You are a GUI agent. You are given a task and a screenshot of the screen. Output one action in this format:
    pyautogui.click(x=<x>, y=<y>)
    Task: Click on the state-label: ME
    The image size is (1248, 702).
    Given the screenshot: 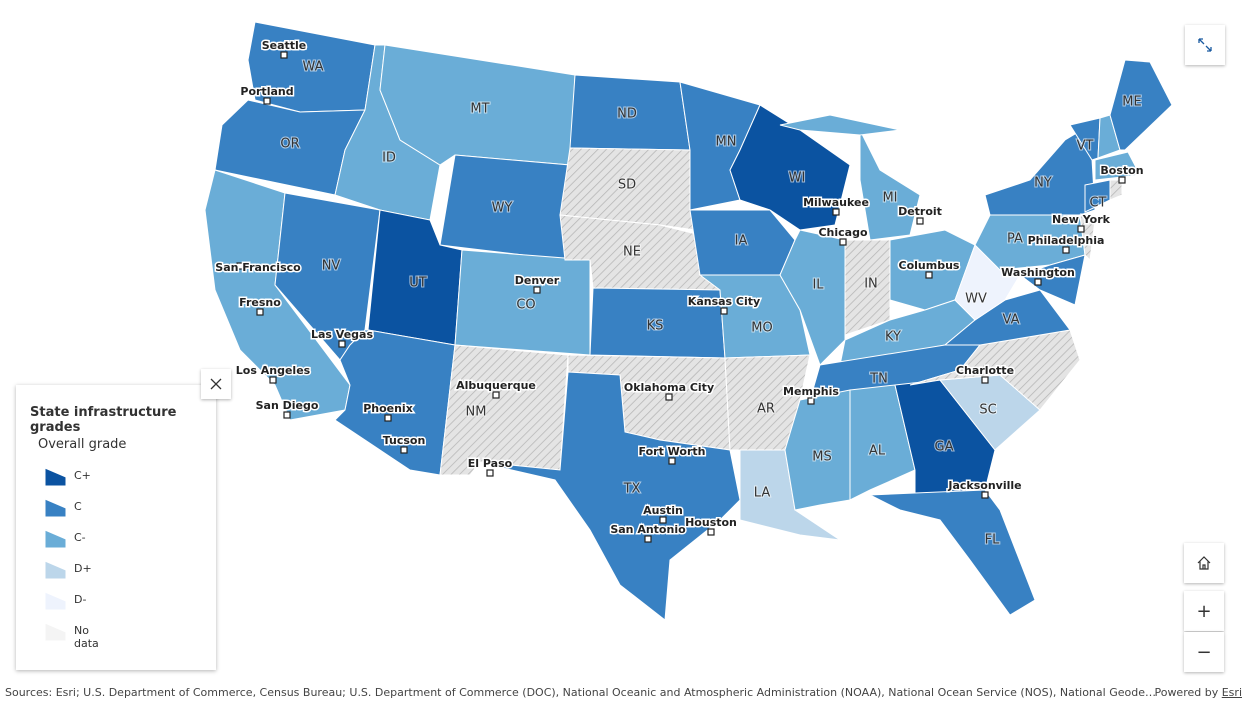 What is the action you would take?
    pyautogui.click(x=1131, y=102)
    